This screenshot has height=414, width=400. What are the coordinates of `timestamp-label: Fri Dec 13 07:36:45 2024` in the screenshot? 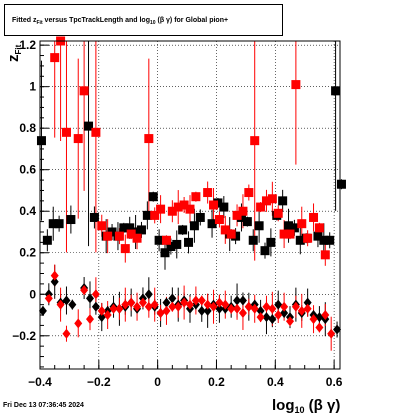 It's located at (43, 405).